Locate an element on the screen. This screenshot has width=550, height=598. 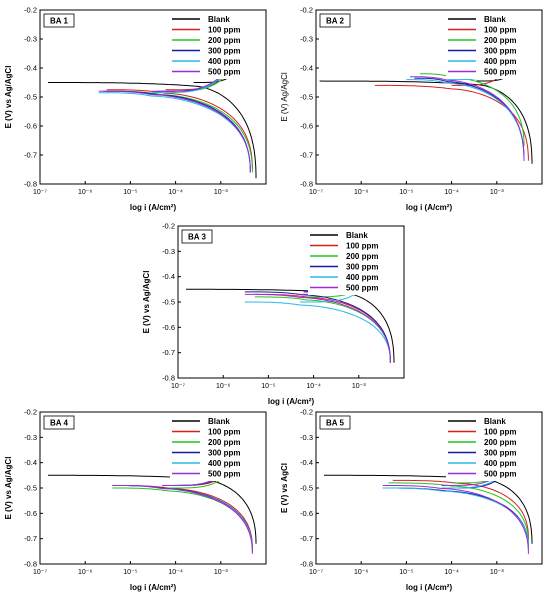
y-axis-label: E (V) vs AgCl is located at coordinates (284, 488).